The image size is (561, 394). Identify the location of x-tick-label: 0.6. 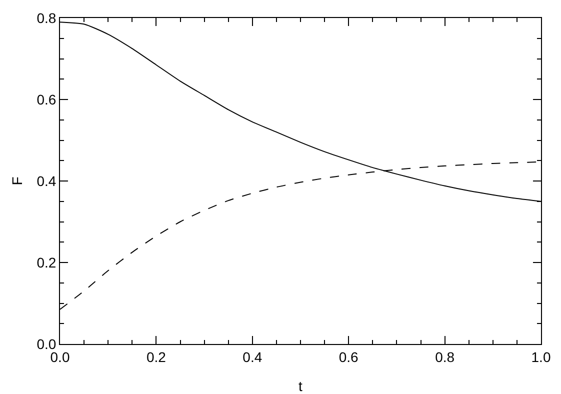
(348, 356).